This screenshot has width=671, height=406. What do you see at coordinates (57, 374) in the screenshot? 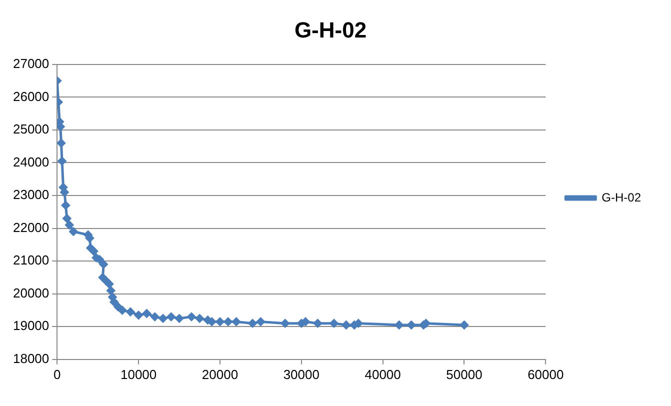
I see `x-tick-label: 0` at bounding box center [57, 374].